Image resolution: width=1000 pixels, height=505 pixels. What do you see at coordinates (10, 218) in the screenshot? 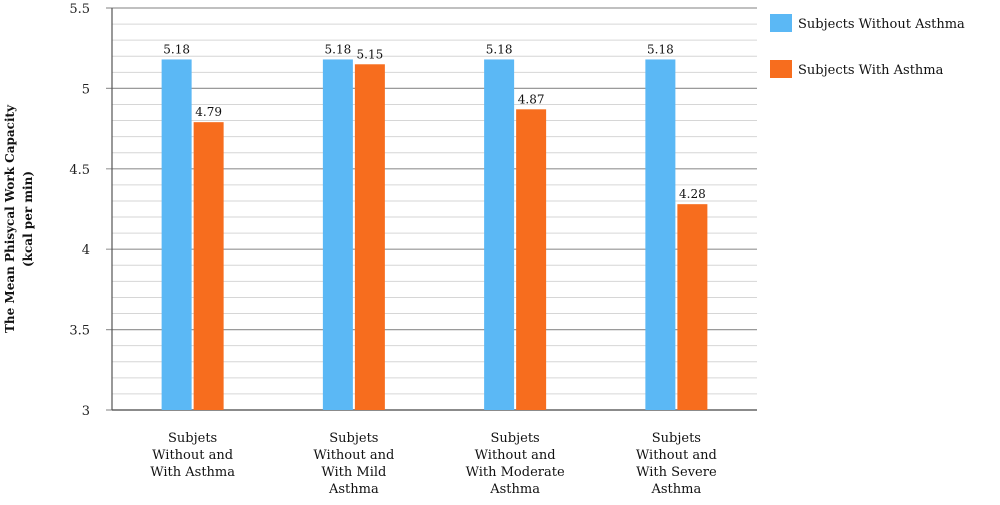
I see `y-axis-label: The Mean Phisycal Work Capacity` at bounding box center [10, 218].